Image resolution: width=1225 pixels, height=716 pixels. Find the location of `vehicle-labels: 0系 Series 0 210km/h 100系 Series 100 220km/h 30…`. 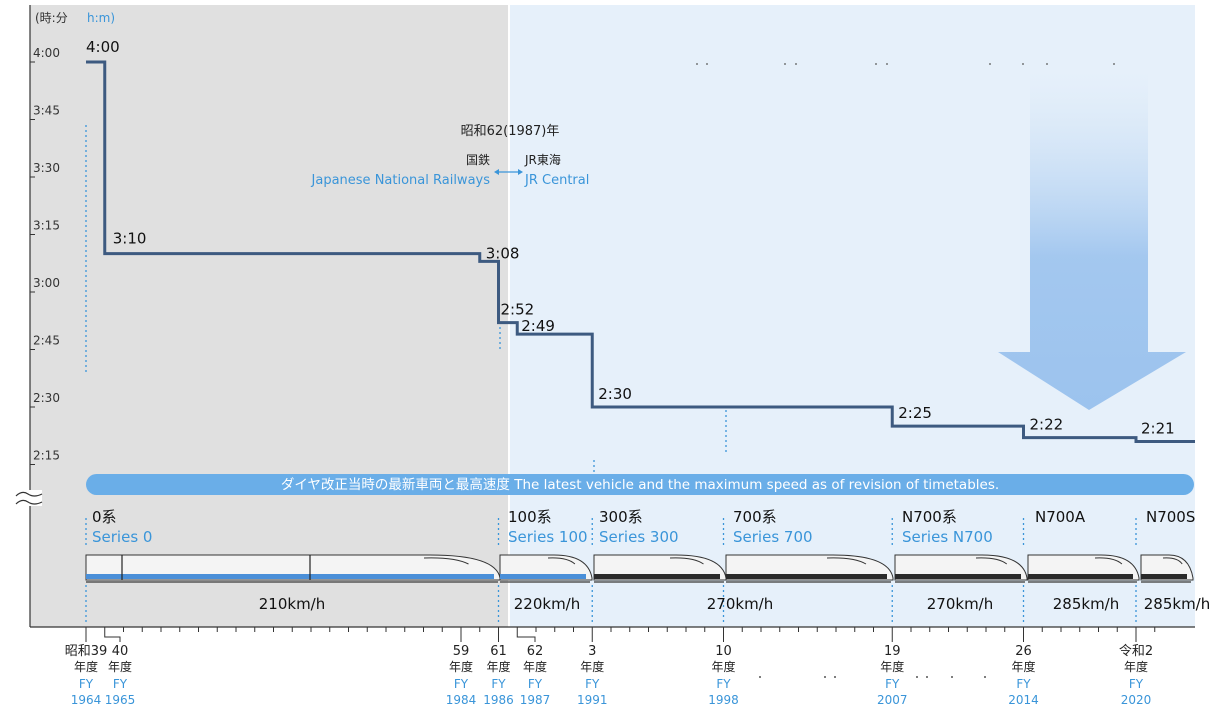

vehicle-labels: 0系 Series 0 210km/h 100系 Series 100 220km/h 30… is located at coordinates (651, 560).